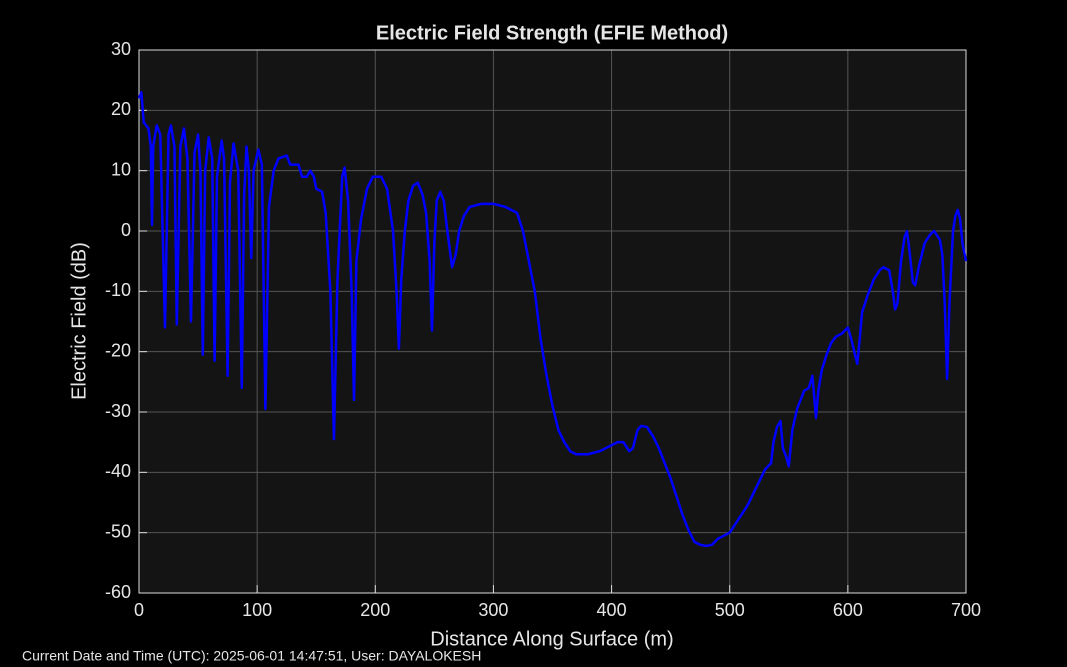  Describe the element at coordinates (118, 411) in the screenshot. I see `y-tick-label: -30` at that location.